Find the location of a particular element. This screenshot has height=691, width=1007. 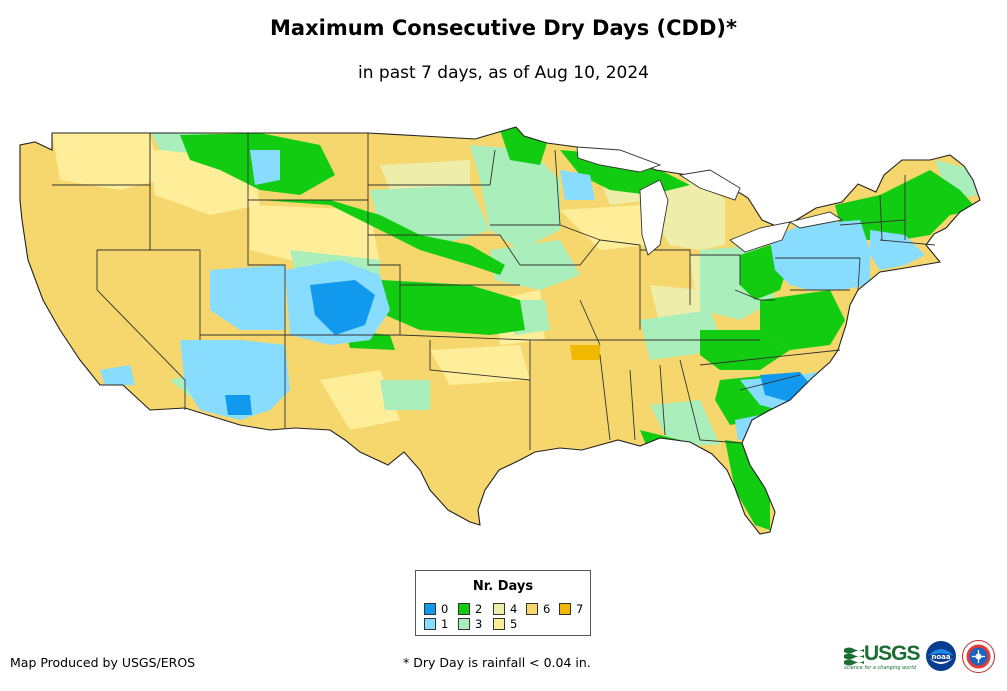

noaa-wordmark: noaa is located at coordinates (941, 657).